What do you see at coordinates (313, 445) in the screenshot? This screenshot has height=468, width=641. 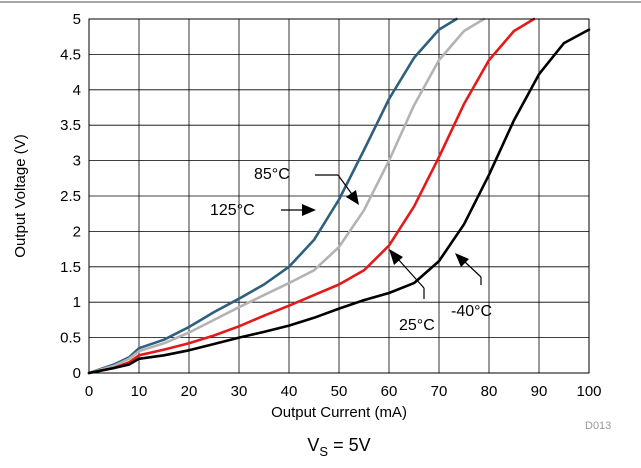 I see `caption-main: V` at bounding box center [313, 445].